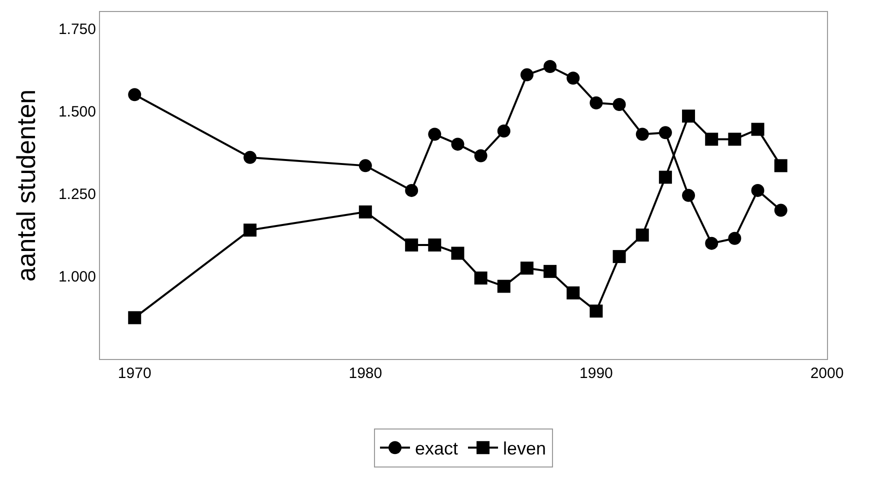 The width and height of the screenshot is (872, 479). Describe the element at coordinates (77, 29) in the screenshot. I see `y-tick-label: 1.750` at that location.